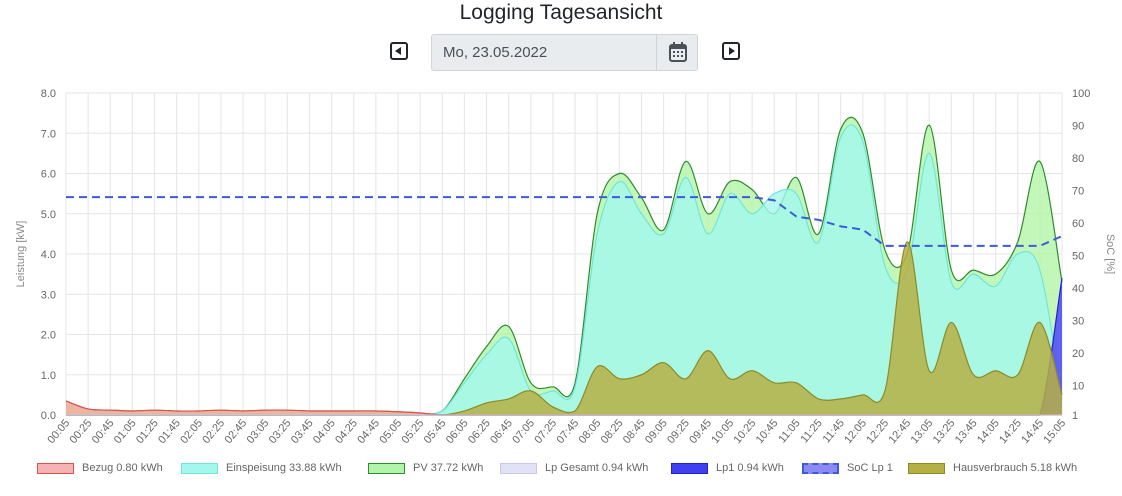  Describe the element at coordinates (597, 468) in the screenshot. I see `legend-label: Lp Gesamt 0.94 kWh` at that location.